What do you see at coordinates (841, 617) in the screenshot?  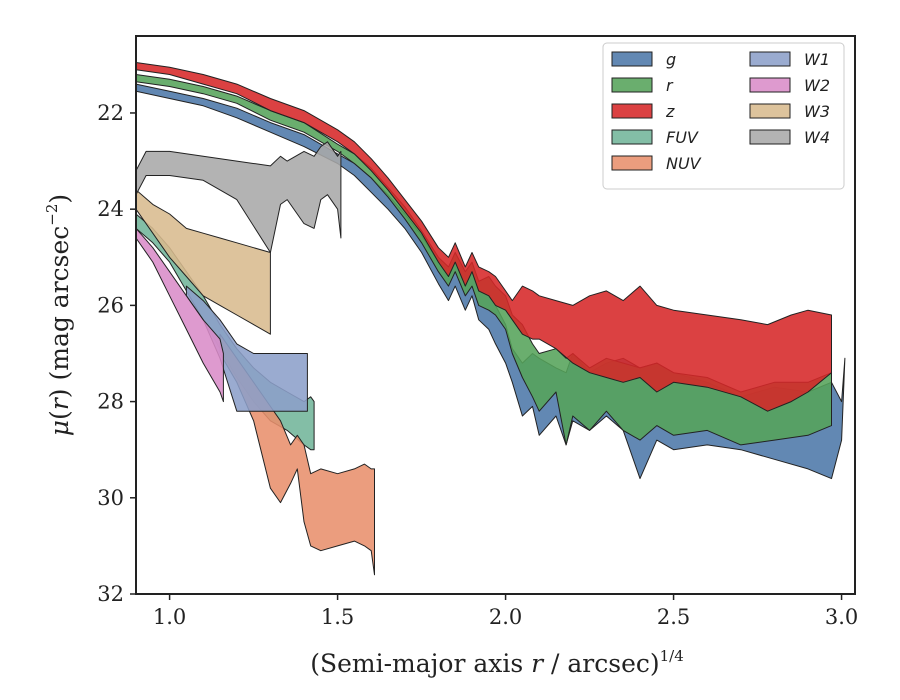 I see `x-tick-label: 3.0` at bounding box center [841, 617].